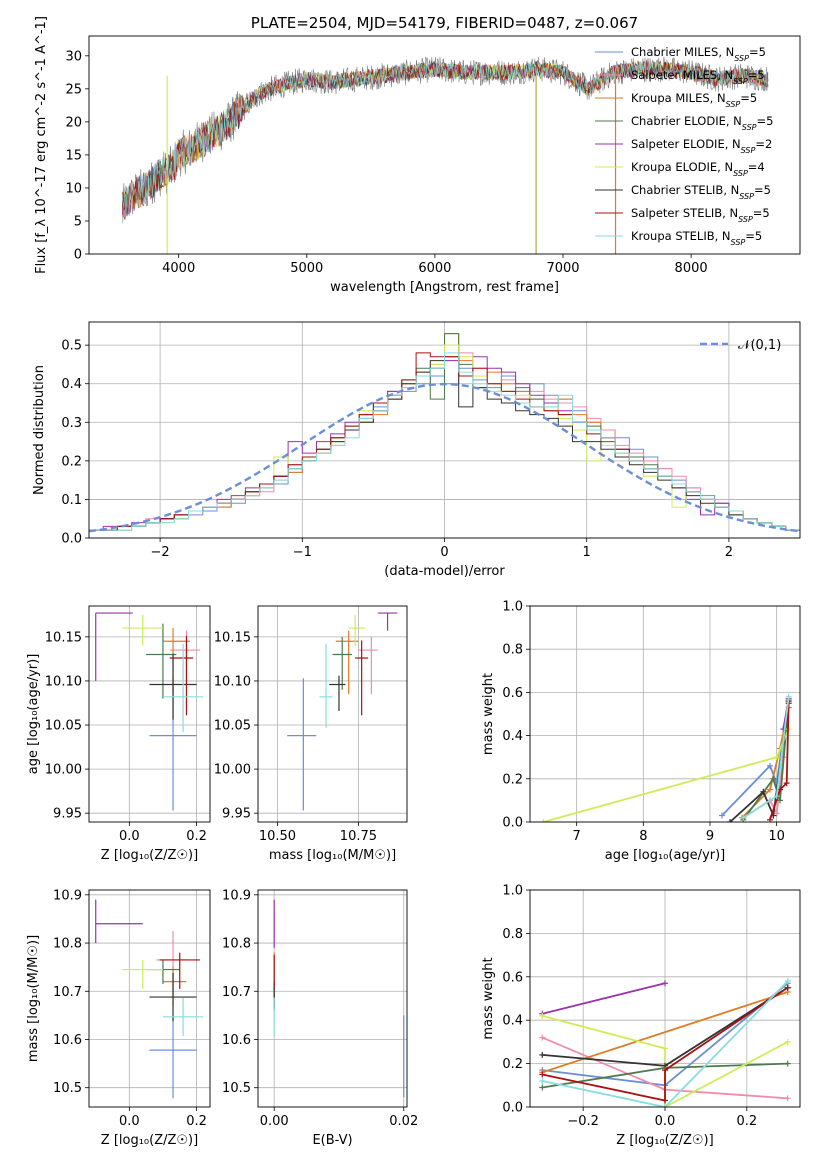 This screenshot has width=819, height=1170. Describe the element at coordinates (33, 998) in the screenshot. I see `y-axis-label: mass [log₁₀(M/M☉)]` at that location.